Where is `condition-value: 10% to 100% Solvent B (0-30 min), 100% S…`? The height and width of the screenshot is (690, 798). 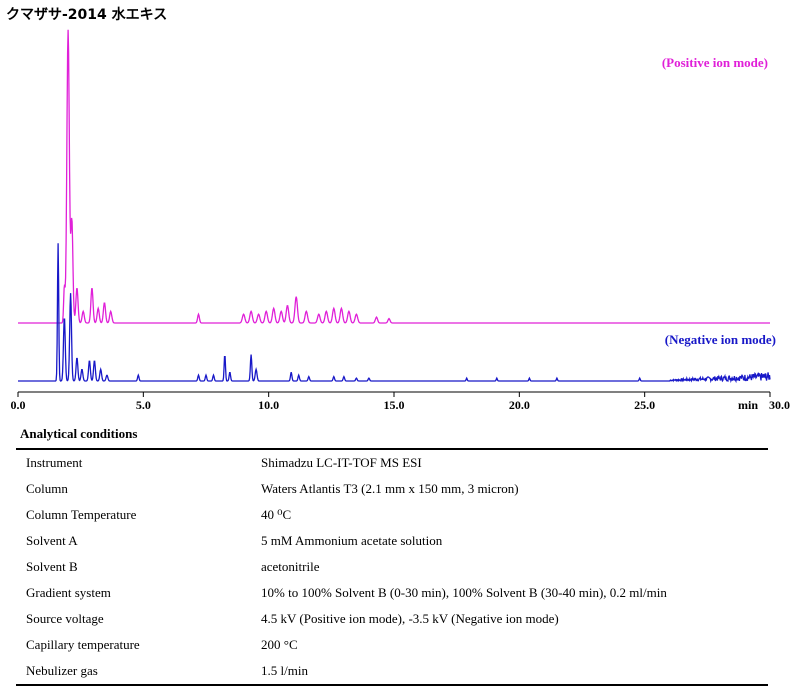
condition-value: 10% to 100% Solvent B (0-30 min), 100% S… is located at coordinates (464, 592).